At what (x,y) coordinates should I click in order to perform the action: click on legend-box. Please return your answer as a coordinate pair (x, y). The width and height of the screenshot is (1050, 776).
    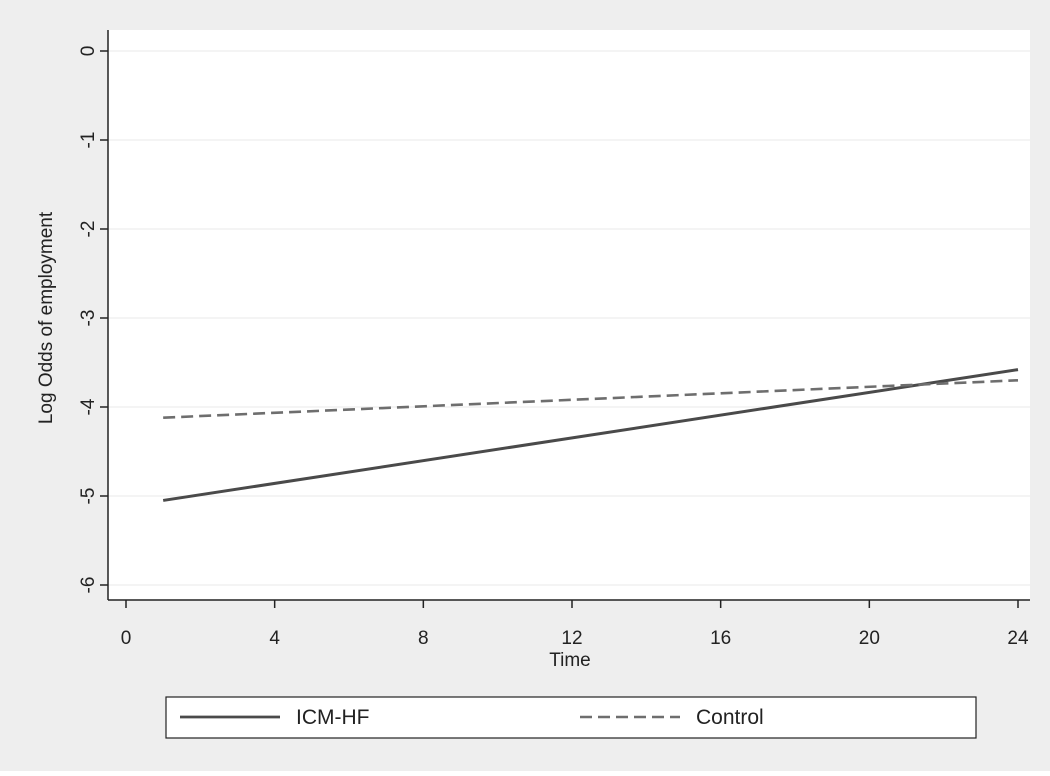
    Looking at the image, I should click on (571, 717).